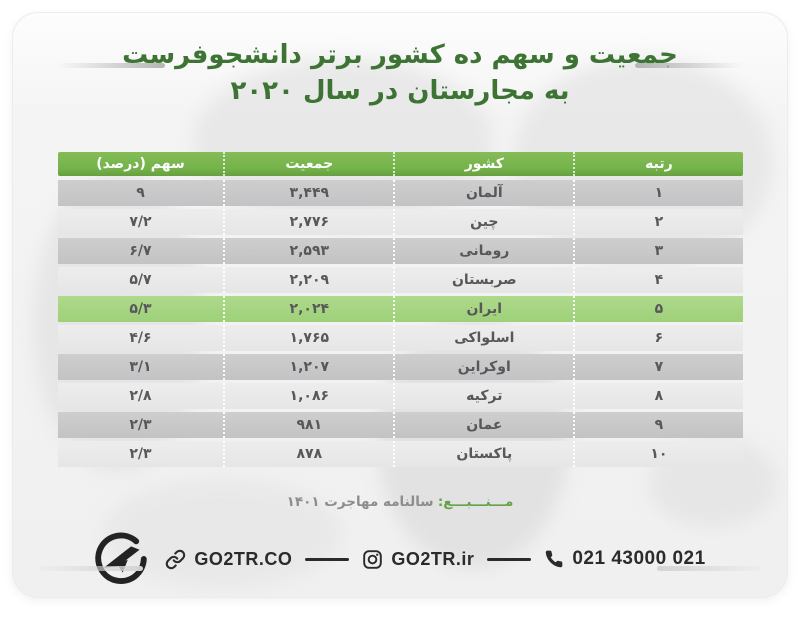 The height and width of the screenshot is (618, 800). Describe the element at coordinates (111, 65) in the screenshot. I see `title-dash-left` at that location.